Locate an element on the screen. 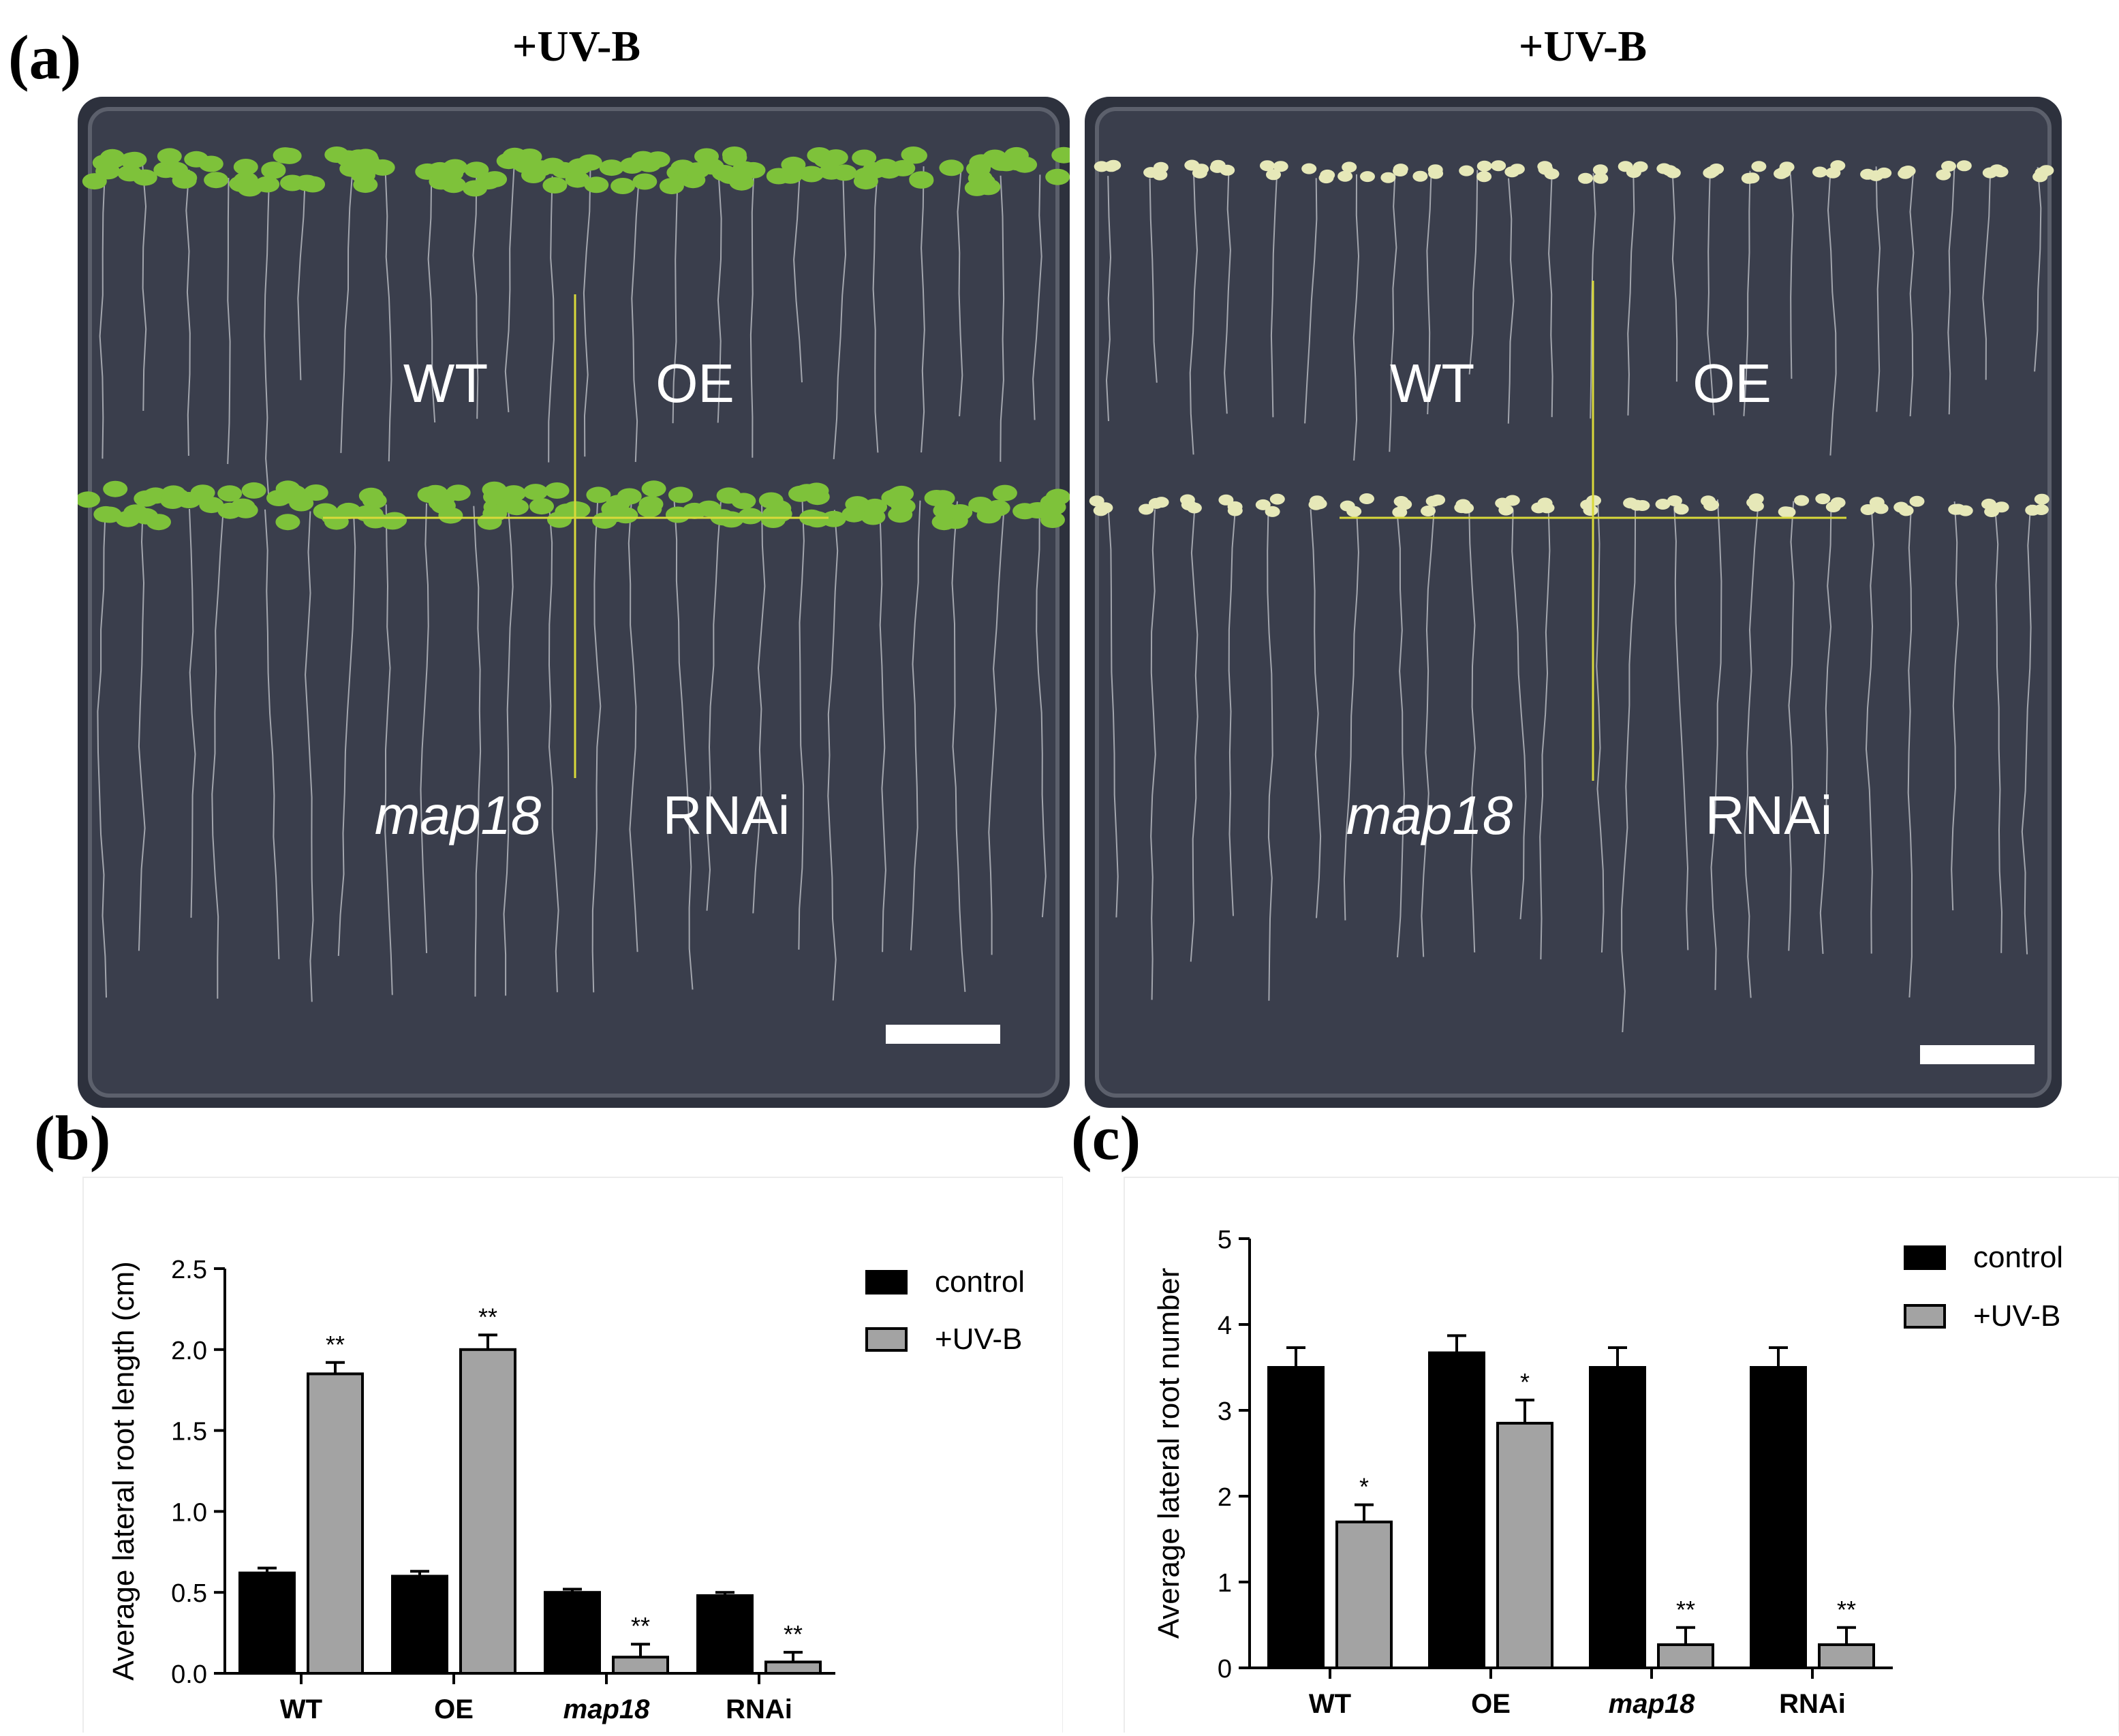 Image resolution: width=2119 pixels, height=1736 pixels. panel-b-letter: (b) is located at coordinates (72, 1138).